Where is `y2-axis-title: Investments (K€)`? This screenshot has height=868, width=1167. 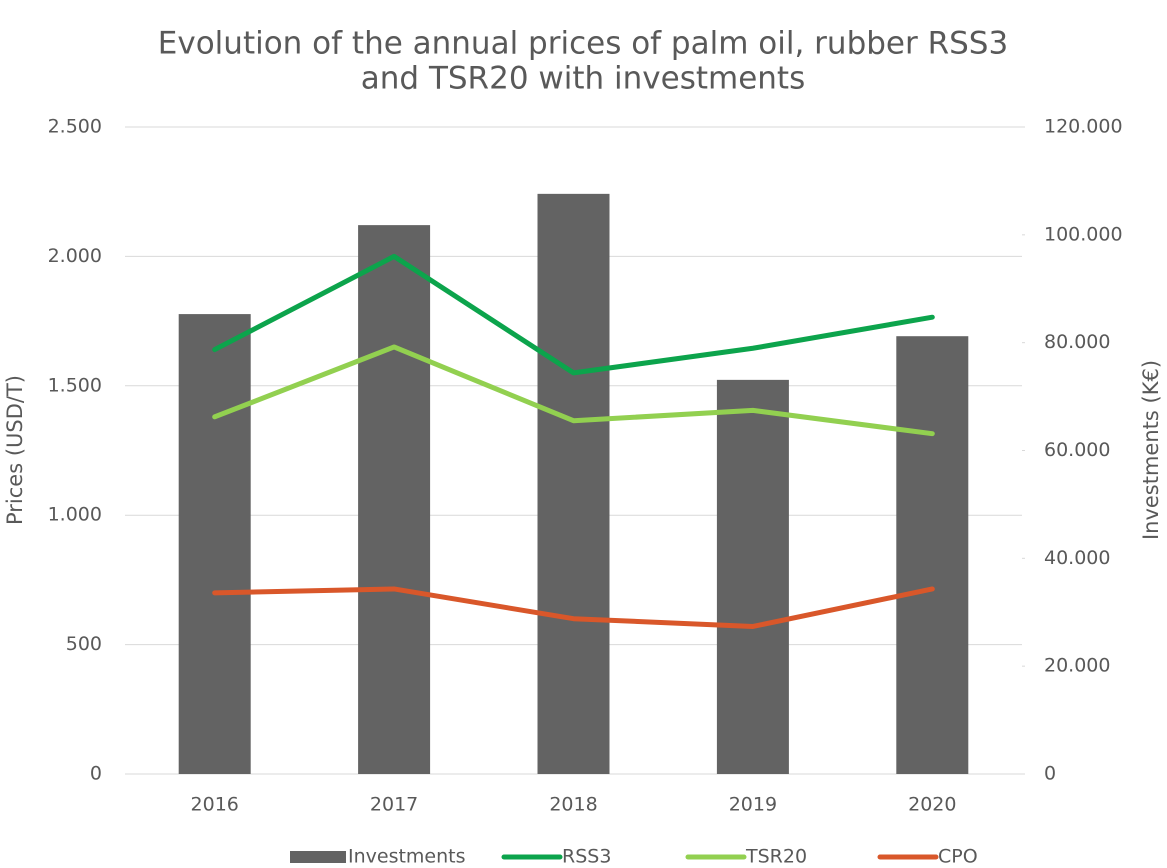
y2-axis-title: Investments (K€) is located at coordinates (1151, 450).